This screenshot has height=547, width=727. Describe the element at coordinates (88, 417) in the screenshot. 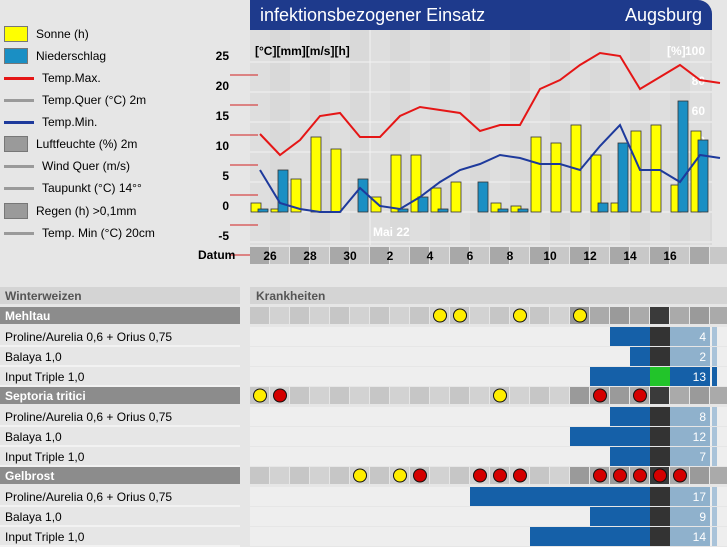

I see `treatment-label: Proline/Aurelia 0,6 + Orius 0,75` at that location.